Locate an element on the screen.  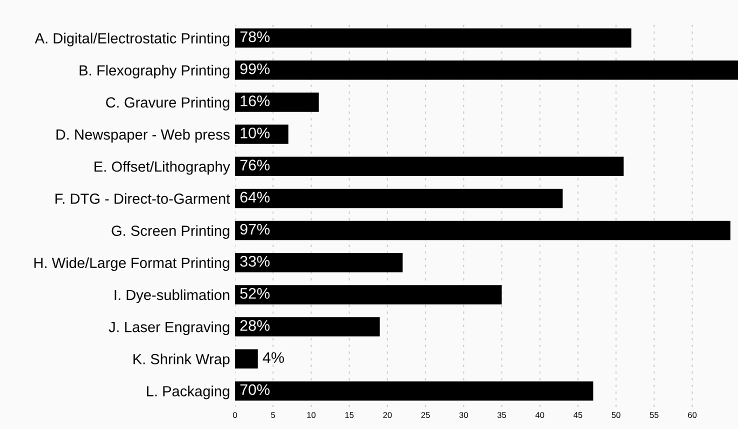
annotation: 76% is located at coordinates (255, 165).